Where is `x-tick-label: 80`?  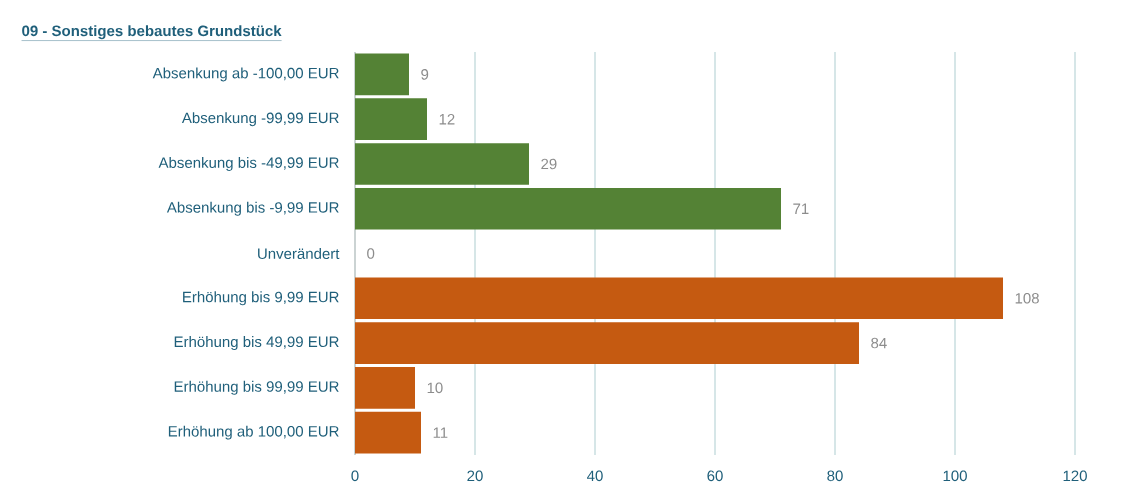 x-tick-label: 80 is located at coordinates (835, 476).